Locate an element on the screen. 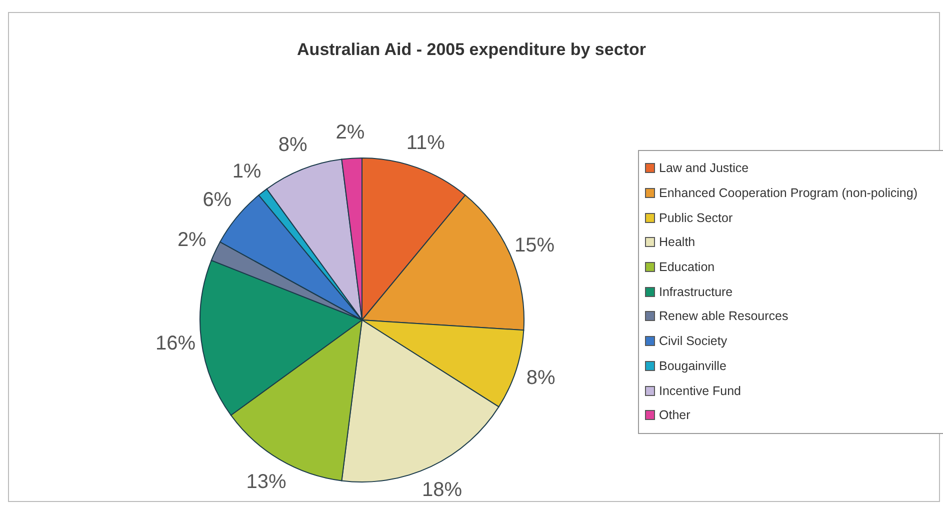  data-label: 16% is located at coordinates (175, 343).